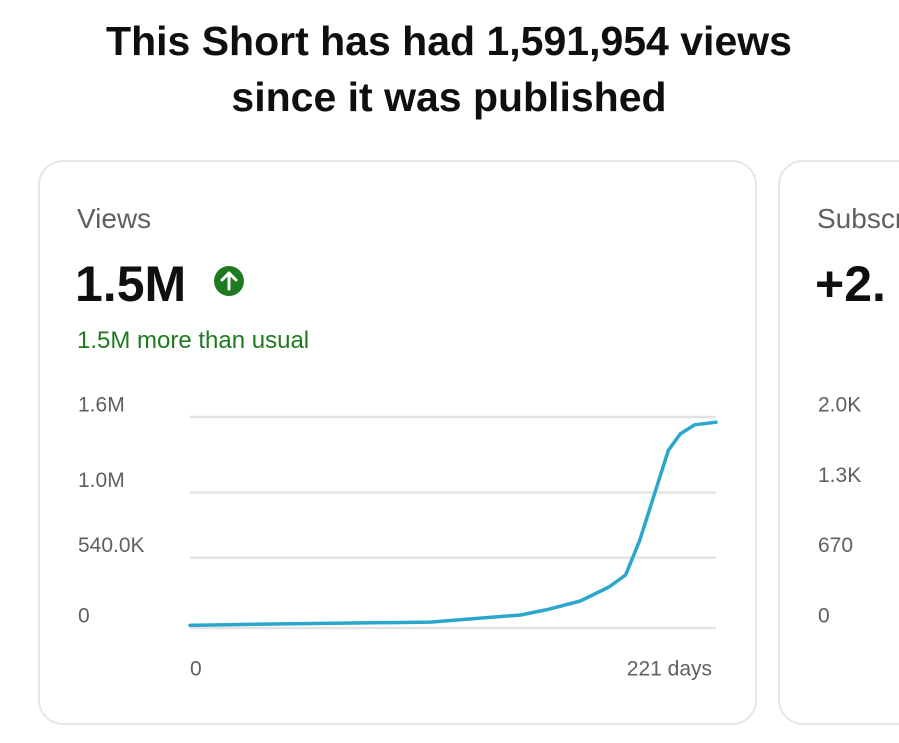 This screenshot has width=899, height=743. What do you see at coordinates (449, 41) in the screenshot?
I see `headline: This Short has had 1,591,954 views` at bounding box center [449, 41].